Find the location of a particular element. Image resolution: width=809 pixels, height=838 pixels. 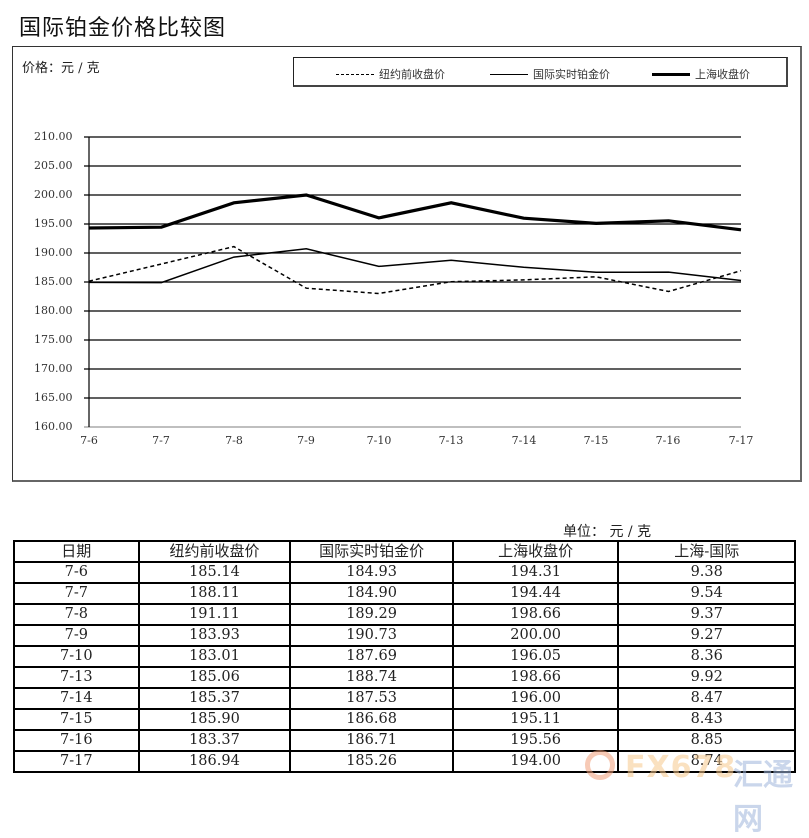

y-tick-label: 180.00 is located at coordinates (53, 310).